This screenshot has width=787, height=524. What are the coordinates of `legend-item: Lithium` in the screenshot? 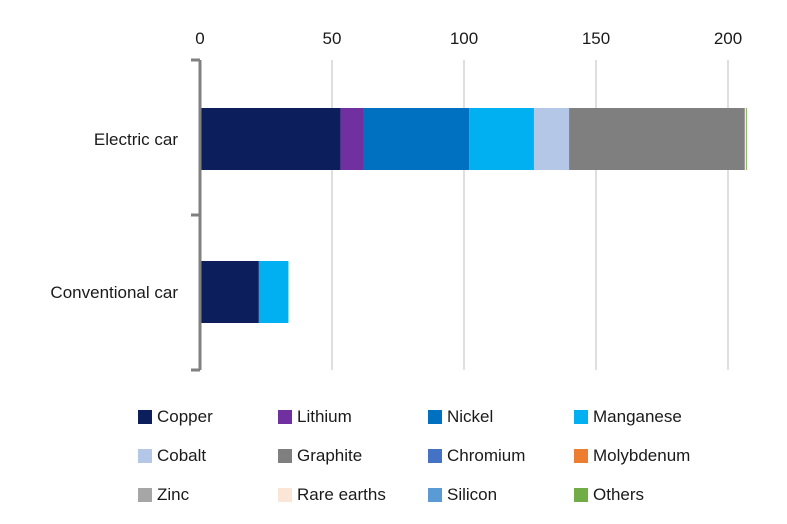 It's located at (353, 417).